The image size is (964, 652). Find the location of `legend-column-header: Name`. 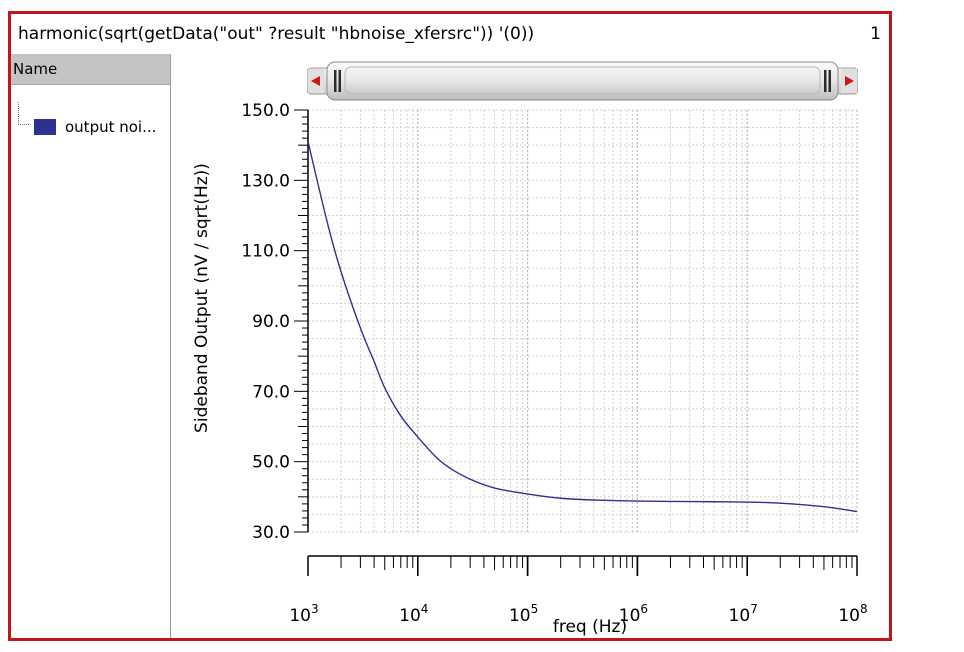

legend-column-header: Name is located at coordinates (90, 69).